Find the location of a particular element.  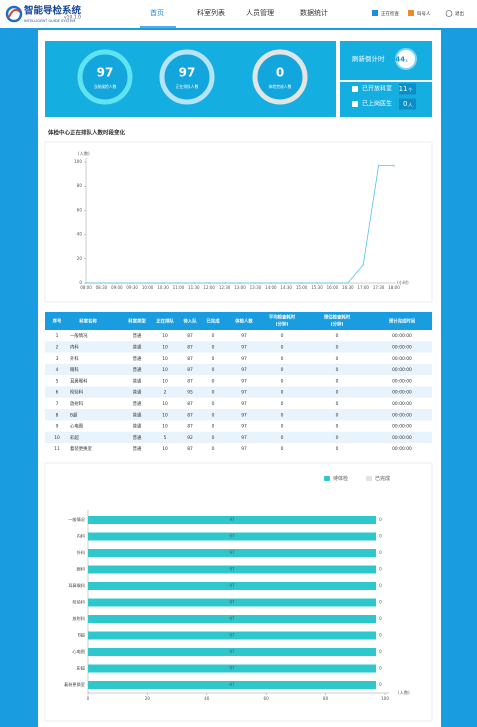

chart-title: 体检中心正在排队人数时段变化 is located at coordinates (87, 133).